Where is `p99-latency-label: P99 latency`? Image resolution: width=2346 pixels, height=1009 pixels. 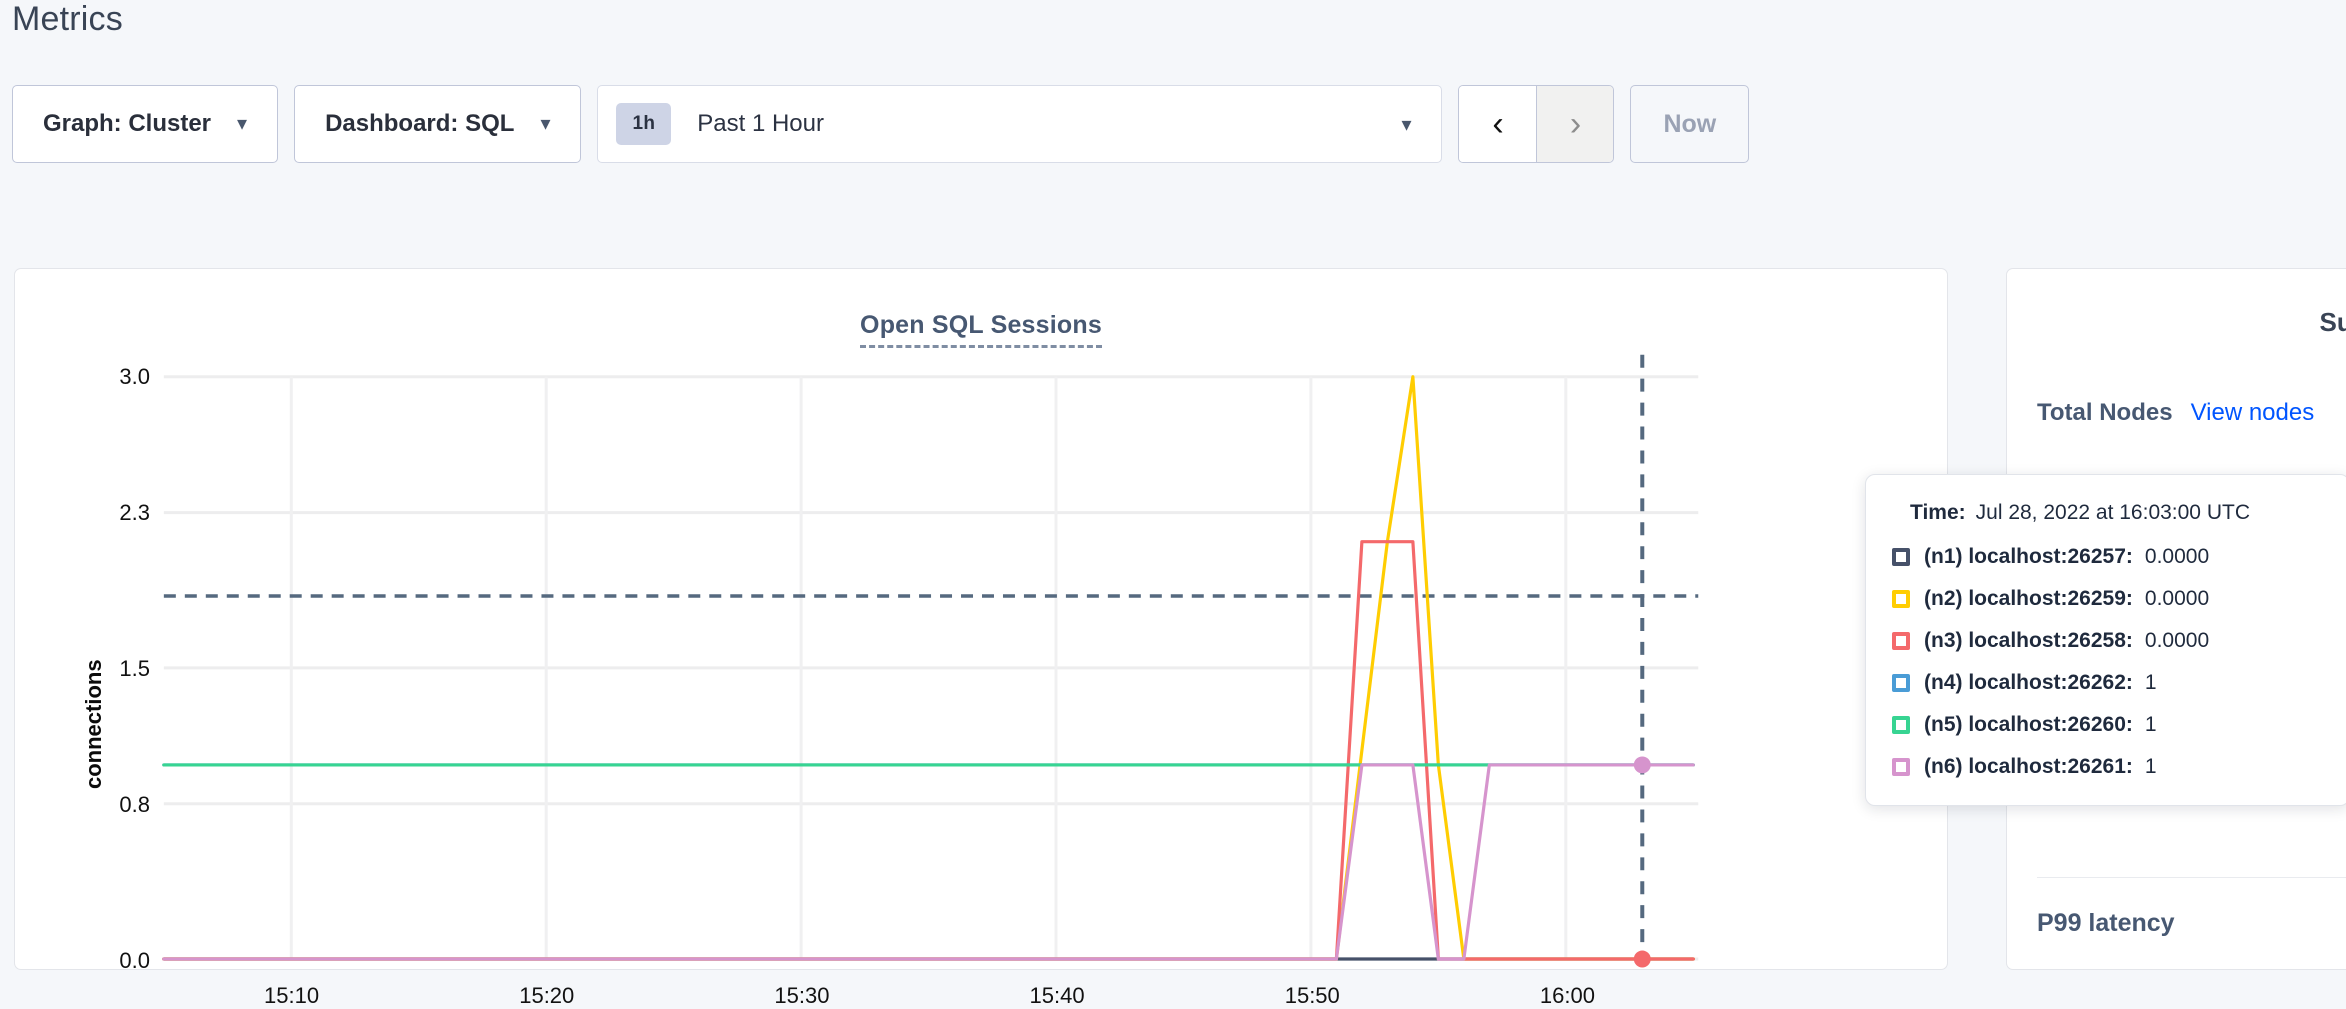 p99-latency-label: P99 latency is located at coordinates (2106, 923).